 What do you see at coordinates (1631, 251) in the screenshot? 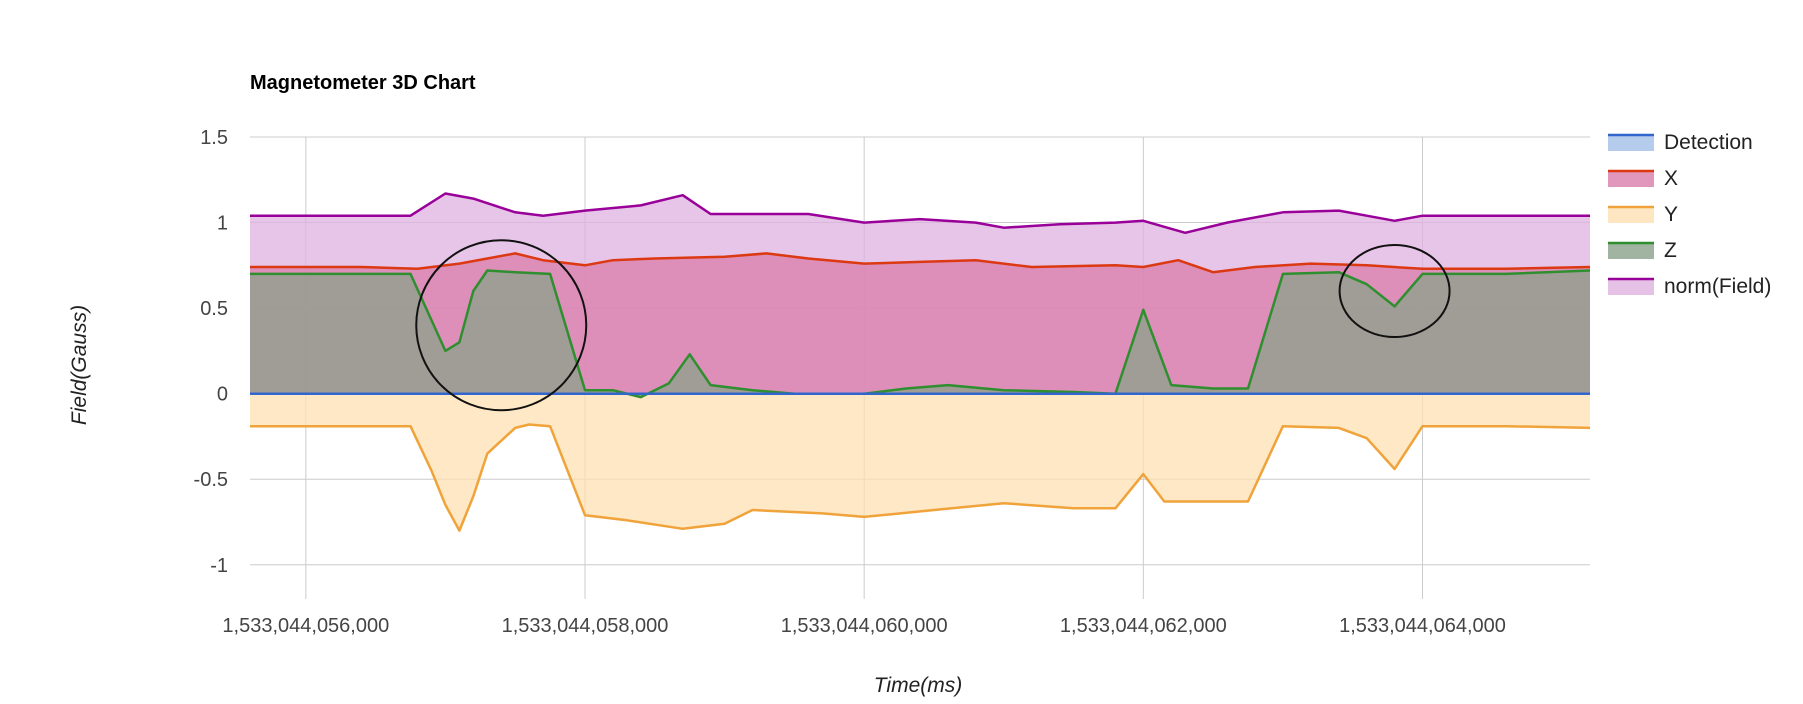
I see `legend-swatch-z` at bounding box center [1631, 251].